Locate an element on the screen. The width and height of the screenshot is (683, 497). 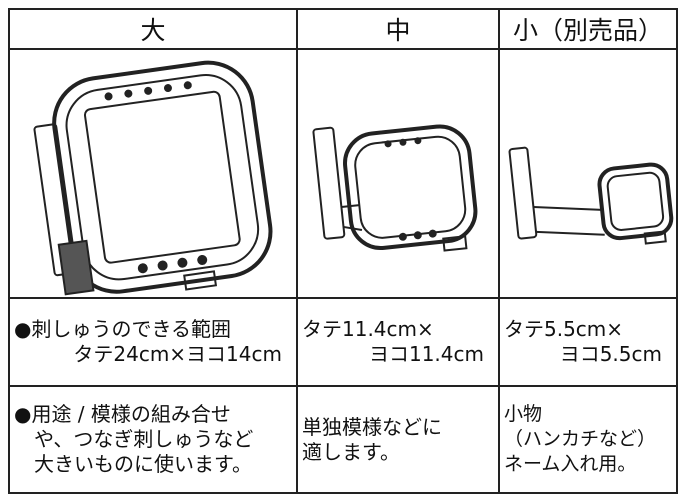
cell-line: 大きいものに使います。 is located at coordinates (143, 464).